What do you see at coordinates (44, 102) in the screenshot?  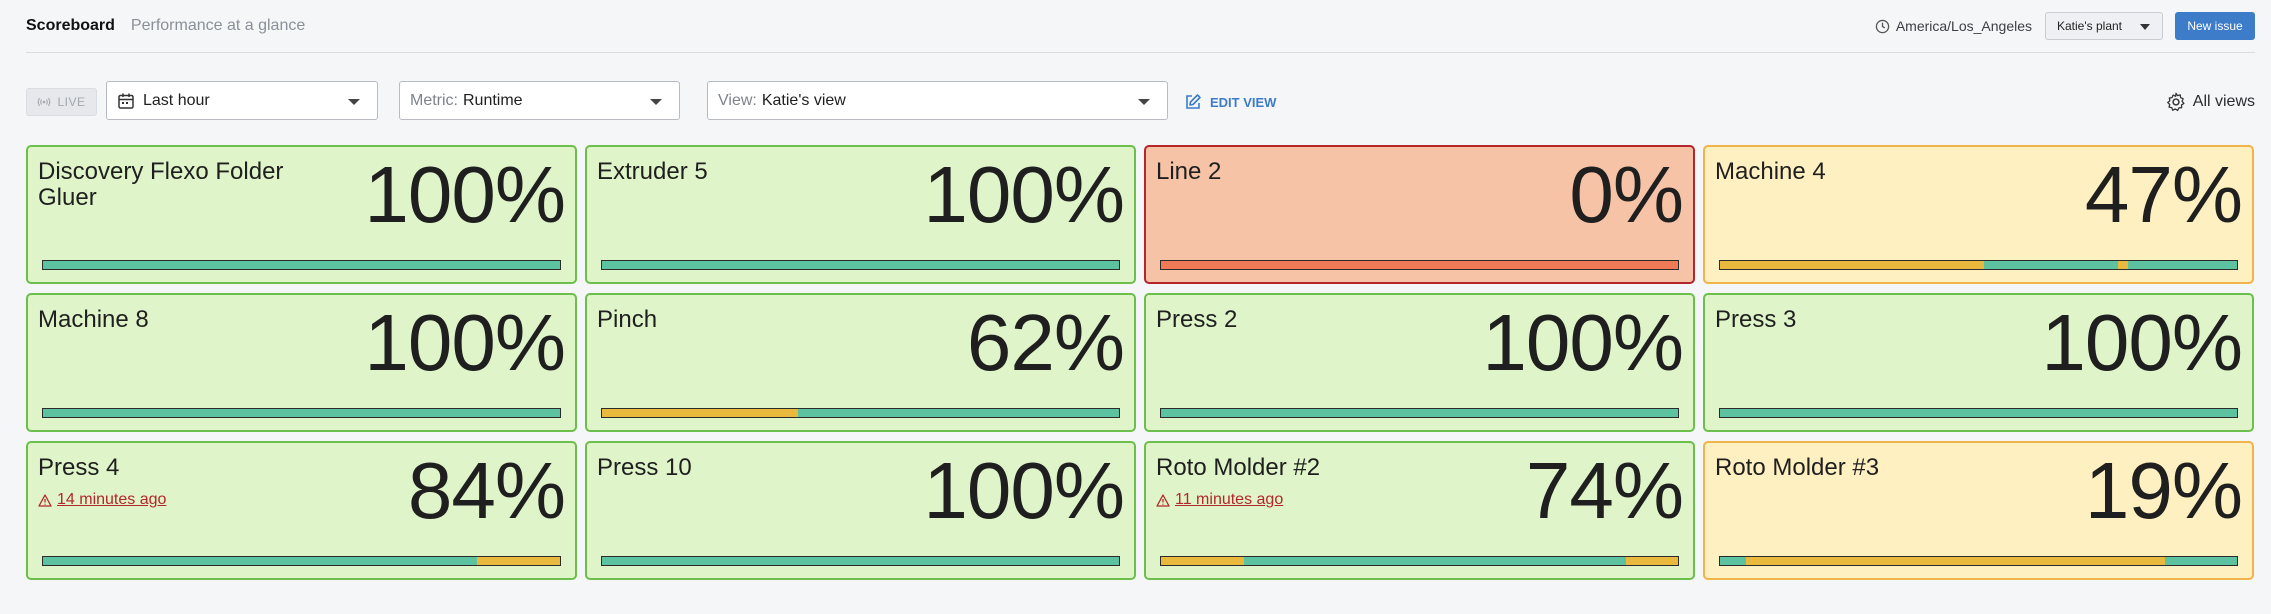 I see `broadcast-icon` at bounding box center [44, 102].